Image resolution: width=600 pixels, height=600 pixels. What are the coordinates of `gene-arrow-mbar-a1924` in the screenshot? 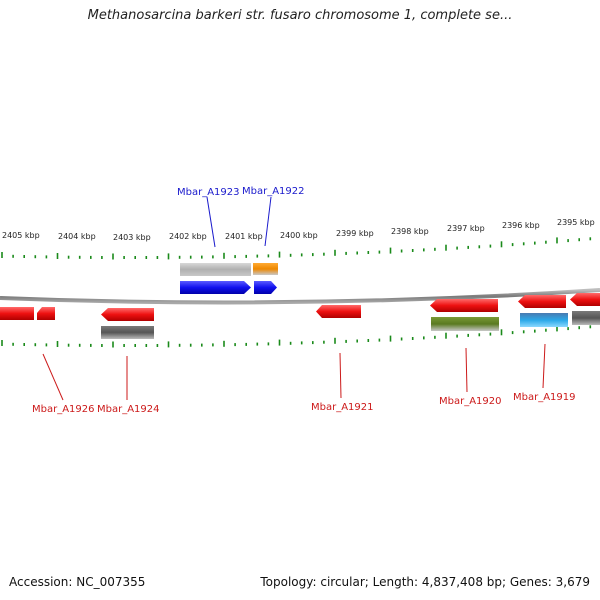 It's located at (127, 314).